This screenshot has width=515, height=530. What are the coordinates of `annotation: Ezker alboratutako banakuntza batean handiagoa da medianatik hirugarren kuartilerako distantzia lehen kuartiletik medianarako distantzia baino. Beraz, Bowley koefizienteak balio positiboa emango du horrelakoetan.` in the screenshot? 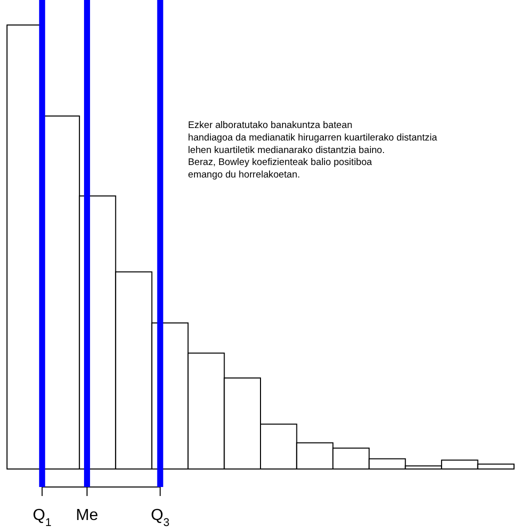 It's located at (313, 150).